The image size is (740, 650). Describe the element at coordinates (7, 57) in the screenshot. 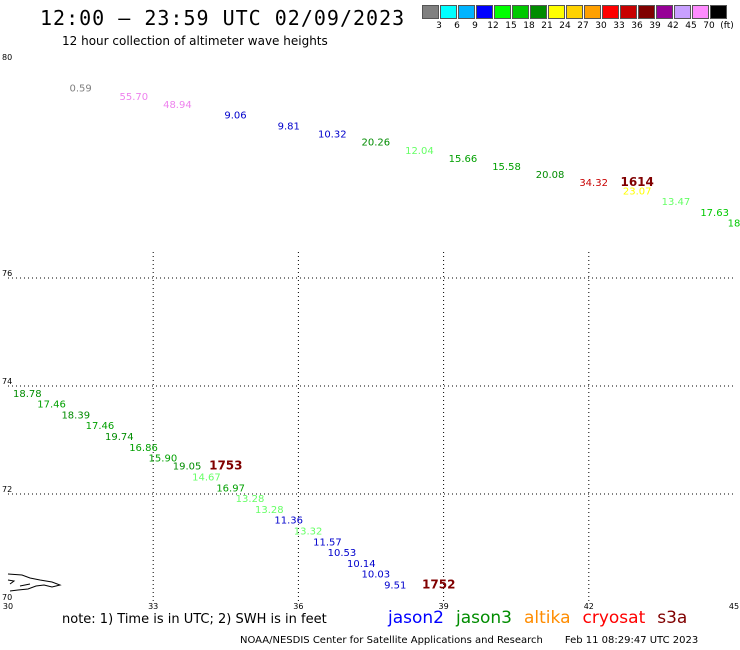

I see `y-tick-label: 80` at that location.